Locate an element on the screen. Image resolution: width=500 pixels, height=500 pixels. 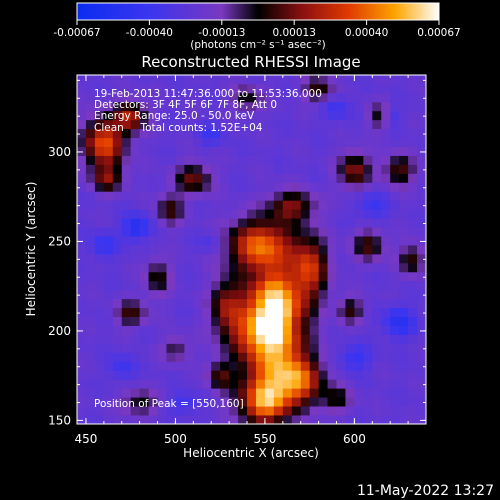
x-tick-label: 450 is located at coordinates (85, 439).